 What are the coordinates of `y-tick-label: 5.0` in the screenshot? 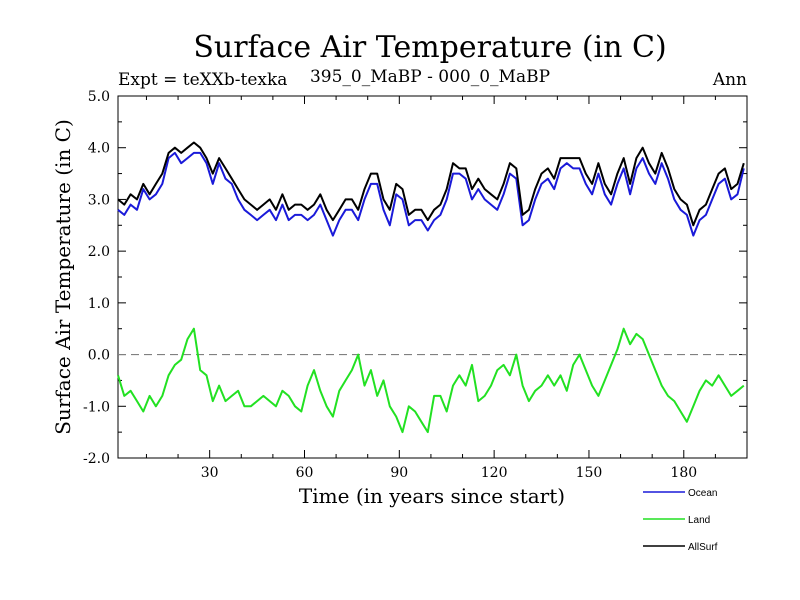 It's located at (99, 97).